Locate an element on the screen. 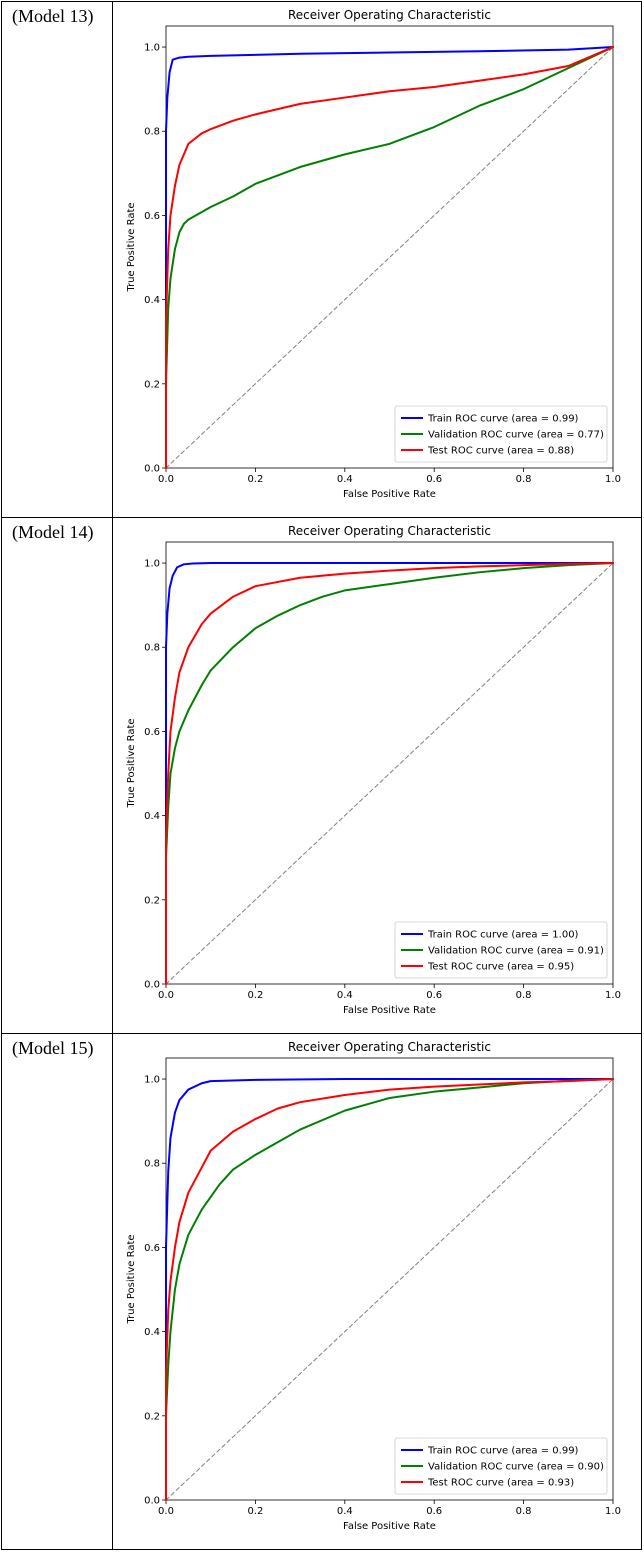 The image size is (644, 1554). legend-entry: Test ROC curve (area = 0.88) is located at coordinates (500, 451).